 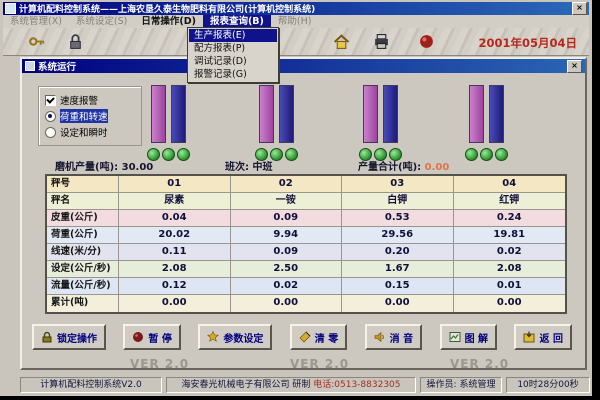 What do you see at coordinates (437, 167) in the screenshot?
I see `total-output-value: 0.00` at bounding box center [437, 167].